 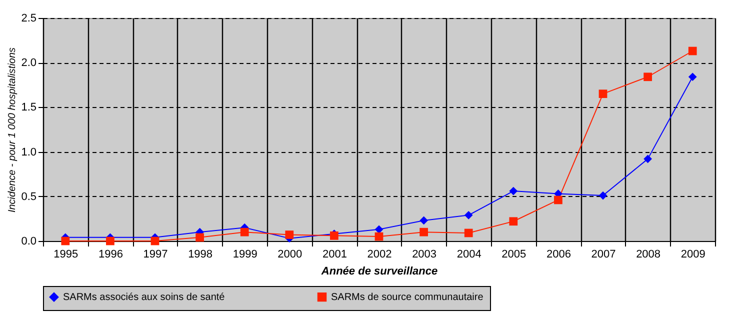 I want to click on x-tick-label: 2002, so click(x=379, y=254).